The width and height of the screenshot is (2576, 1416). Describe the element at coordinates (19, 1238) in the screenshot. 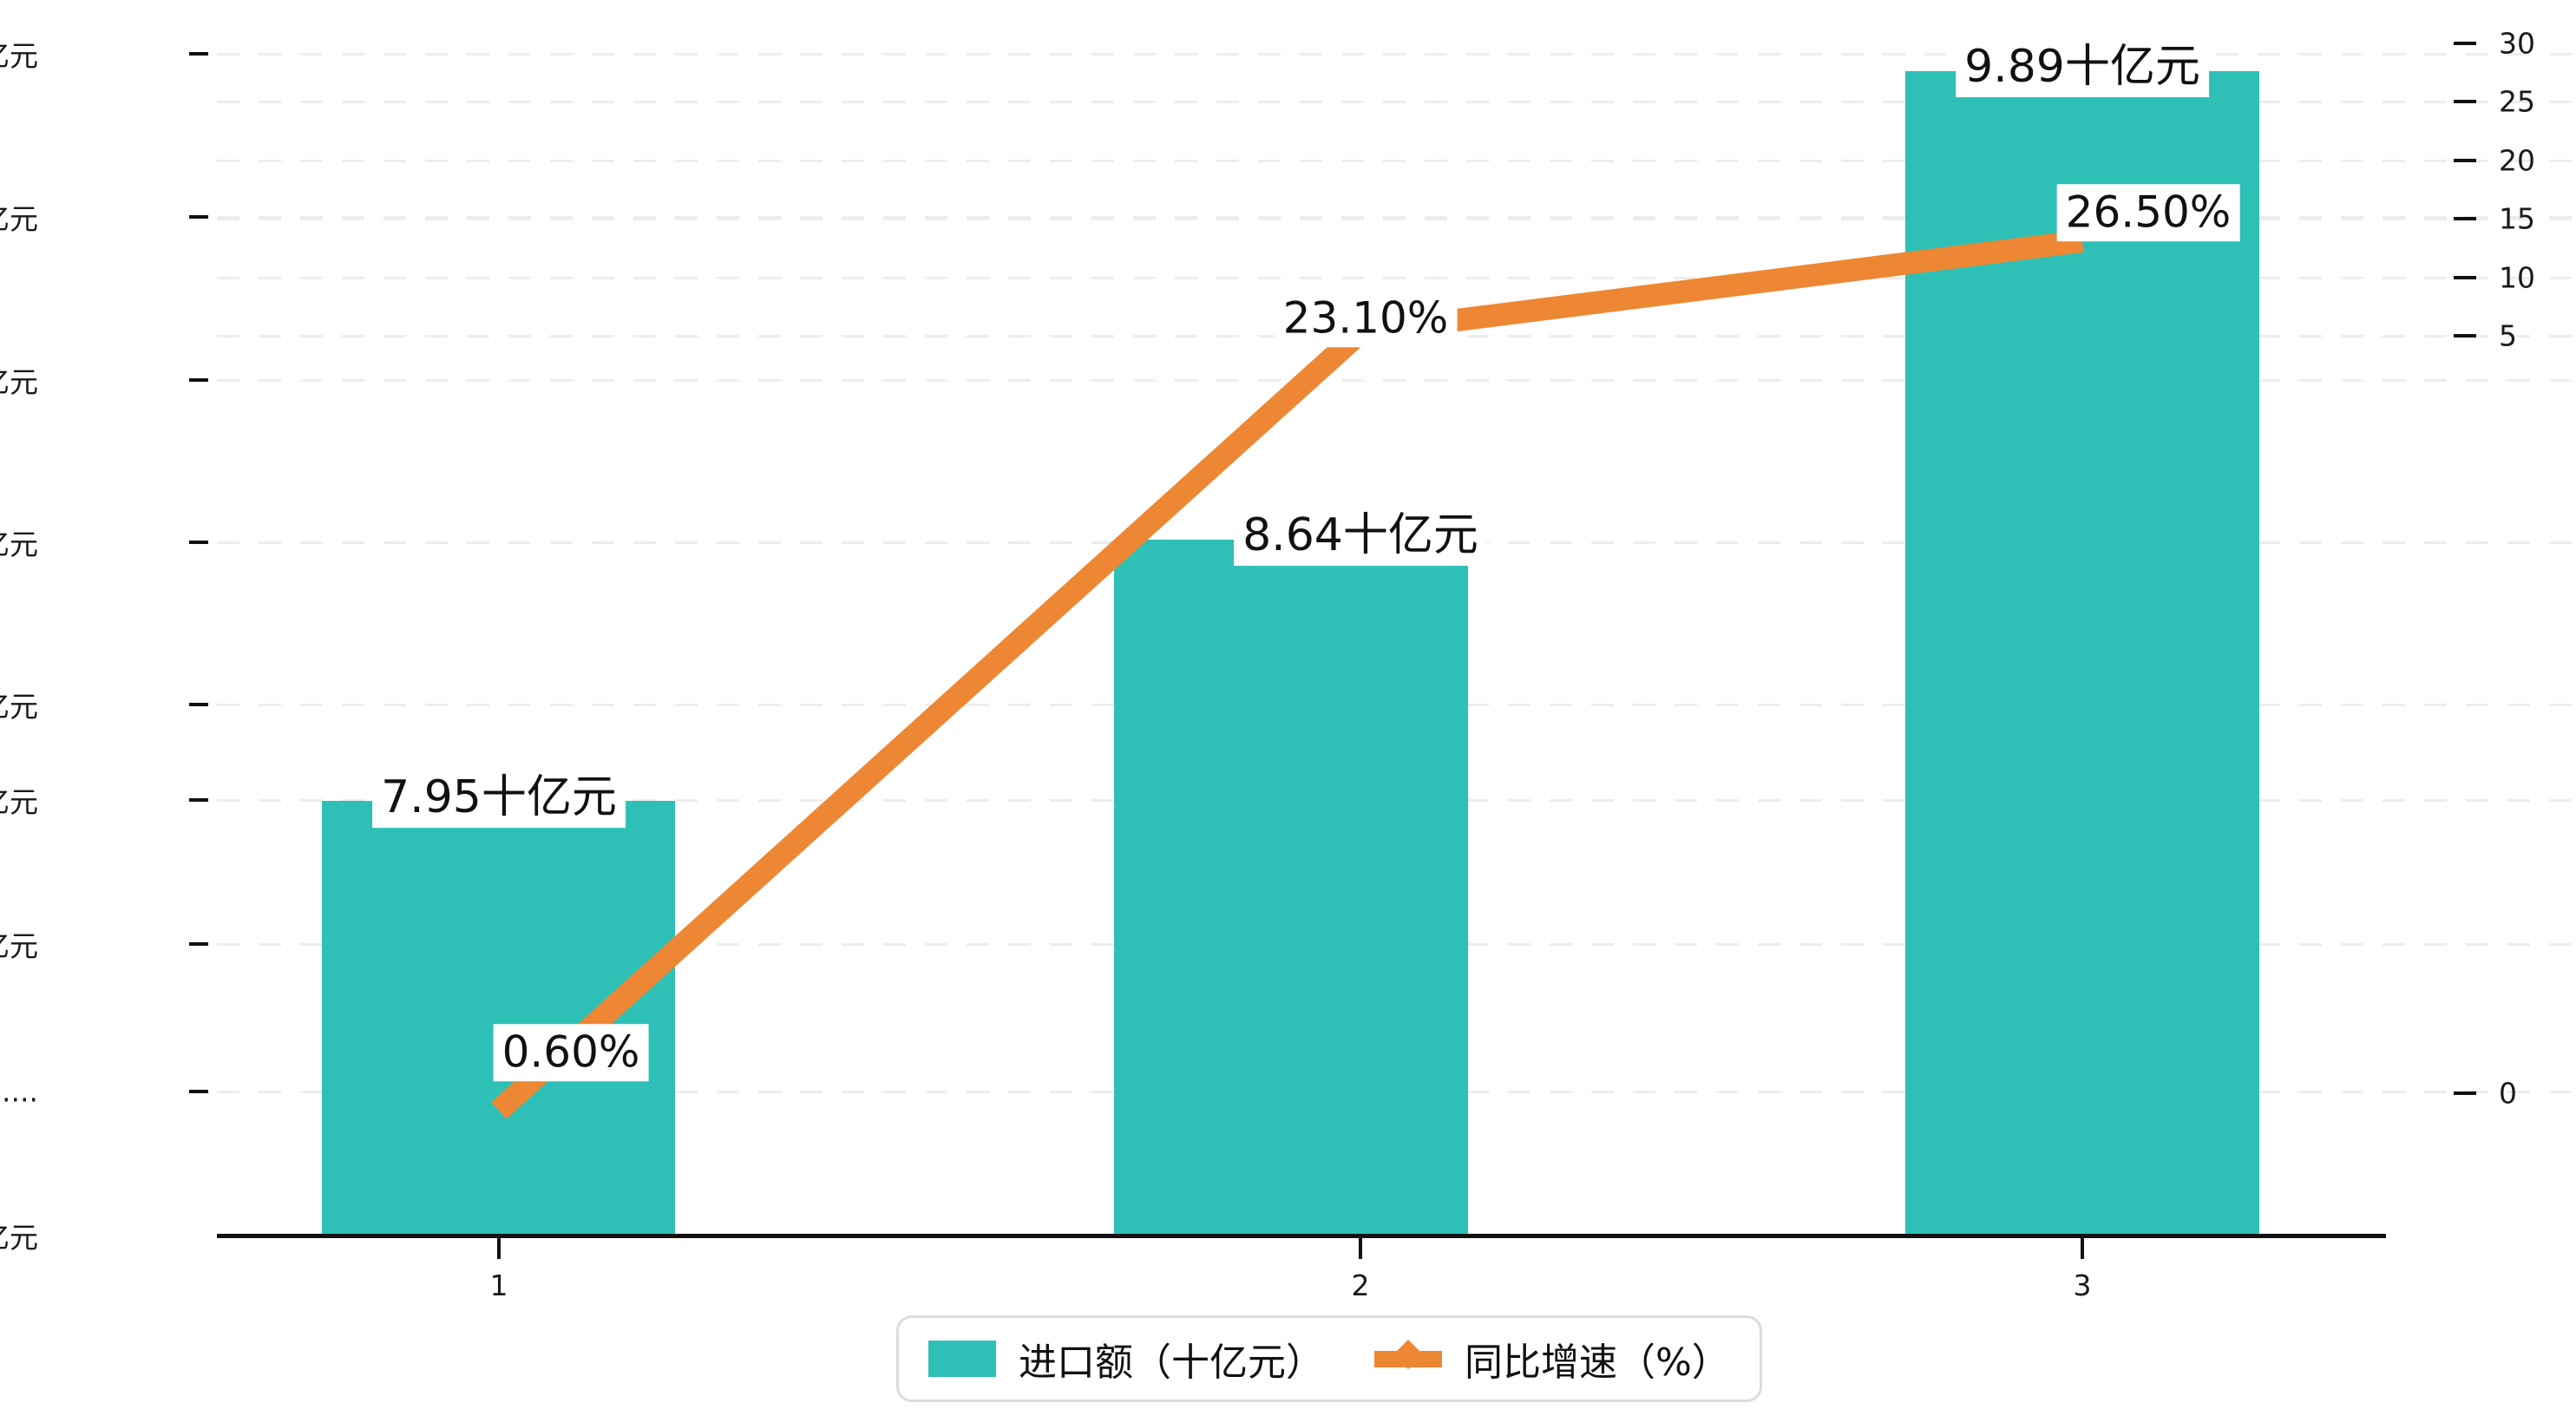

I see `y-axis-left-label: 0十亿元` at that location.